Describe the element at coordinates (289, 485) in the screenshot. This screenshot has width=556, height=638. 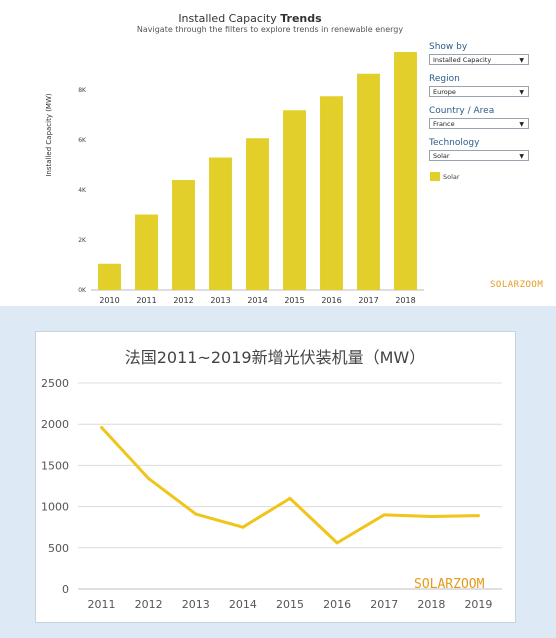
I see `series-line` at that location.